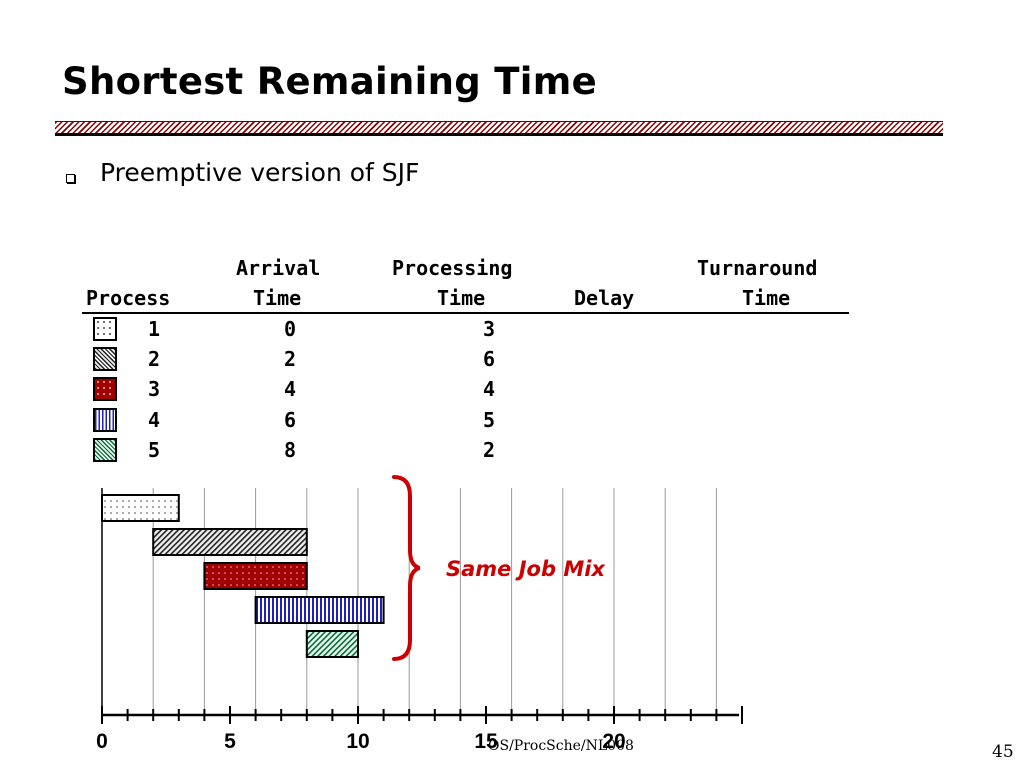 Image resolution: width=1024 pixels, height=768 pixels. I want to click on footer-text: OS/ProcSche/NL008, so click(561, 746).